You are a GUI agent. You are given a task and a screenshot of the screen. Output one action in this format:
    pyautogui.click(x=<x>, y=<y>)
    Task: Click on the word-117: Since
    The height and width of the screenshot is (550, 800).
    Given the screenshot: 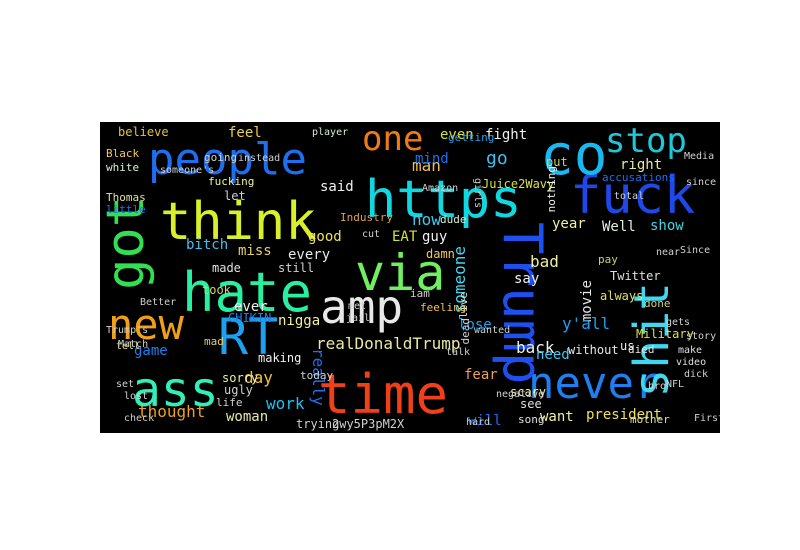 What is the action you would take?
    pyautogui.click(x=695, y=250)
    